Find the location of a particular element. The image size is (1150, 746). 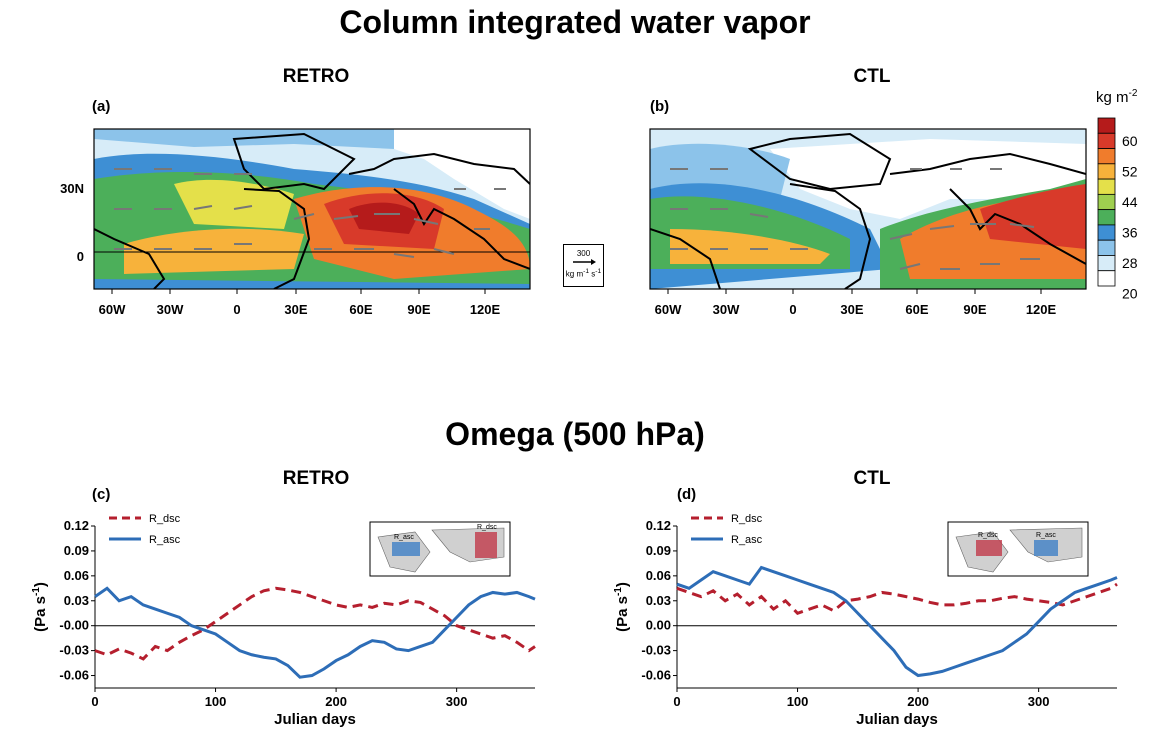

map-a-field-max is located at coordinates (384, 218).